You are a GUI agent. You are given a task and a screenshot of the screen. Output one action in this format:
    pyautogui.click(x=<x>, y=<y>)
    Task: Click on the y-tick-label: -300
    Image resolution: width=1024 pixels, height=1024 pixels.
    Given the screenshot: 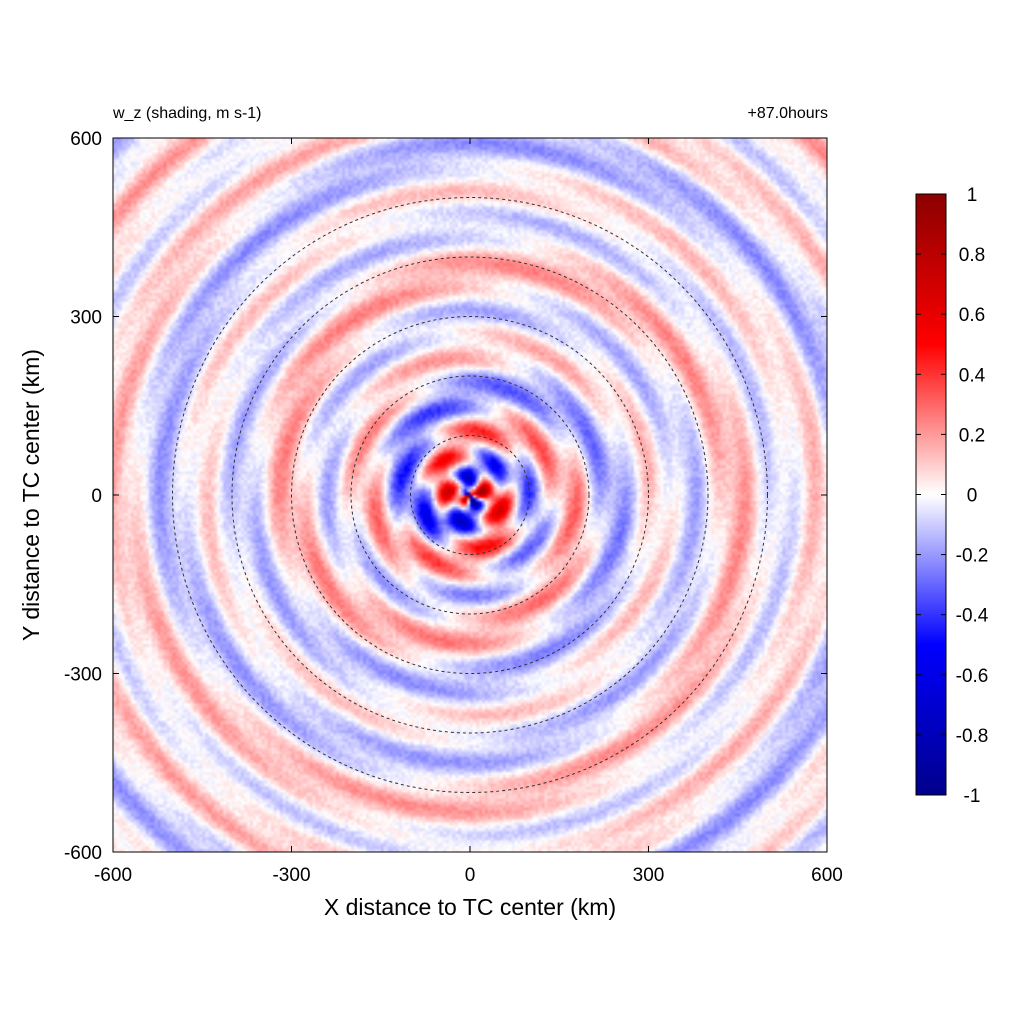 What is the action you would take?
    pyautogui.click(x=83, y=675)
    